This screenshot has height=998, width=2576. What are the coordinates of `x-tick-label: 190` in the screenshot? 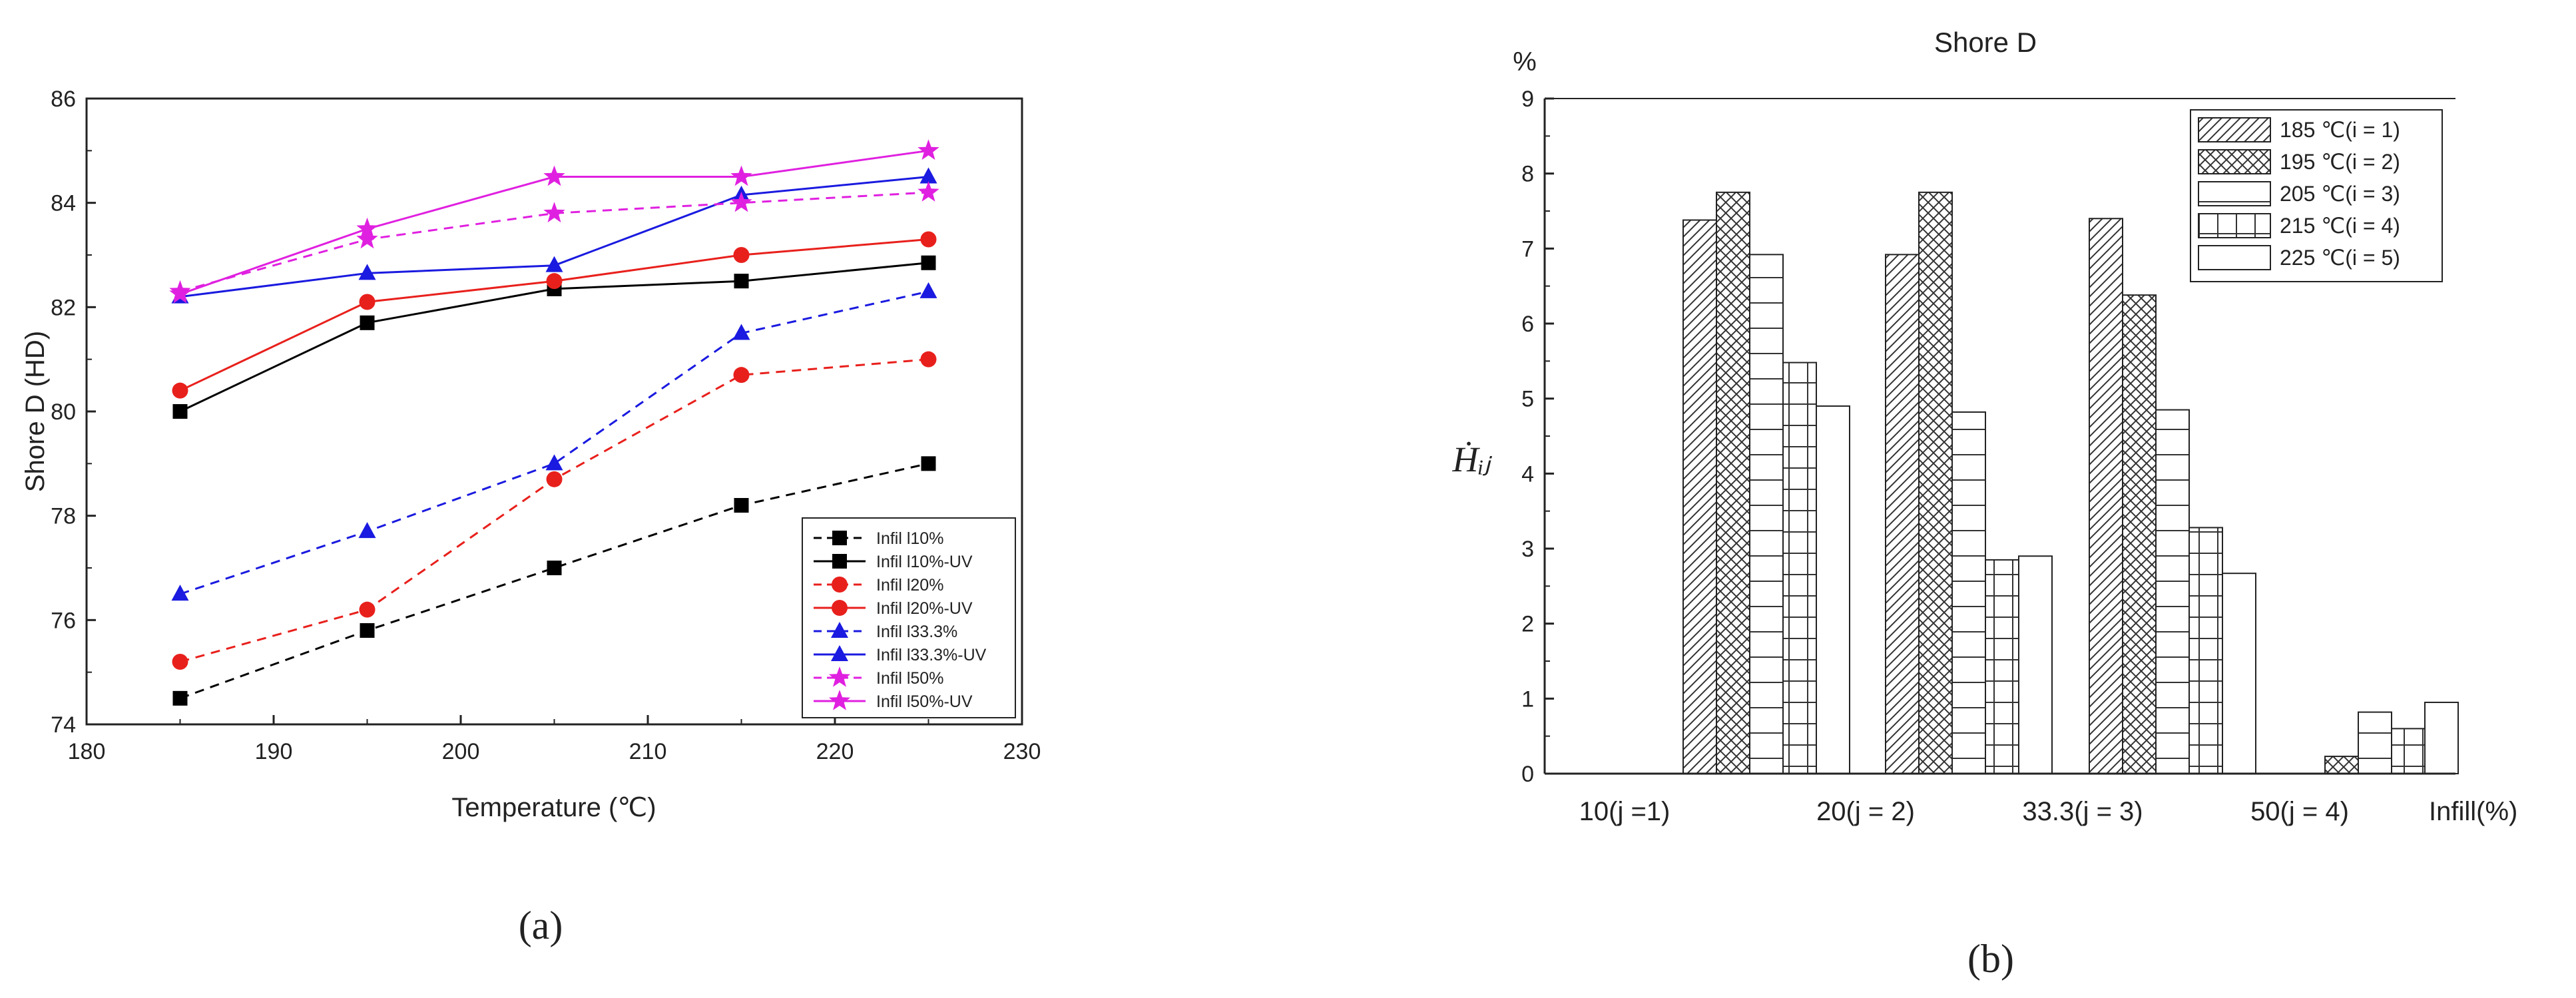 It's located at (274, 751).